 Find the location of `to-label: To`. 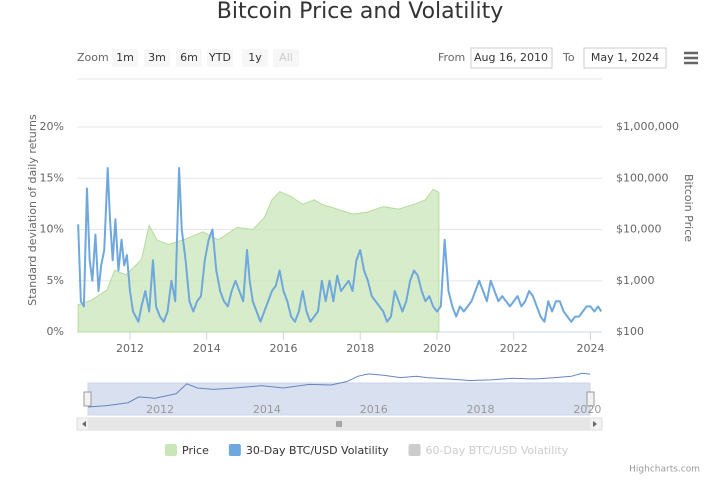

to-label: To is located at coordinates (568, 57).